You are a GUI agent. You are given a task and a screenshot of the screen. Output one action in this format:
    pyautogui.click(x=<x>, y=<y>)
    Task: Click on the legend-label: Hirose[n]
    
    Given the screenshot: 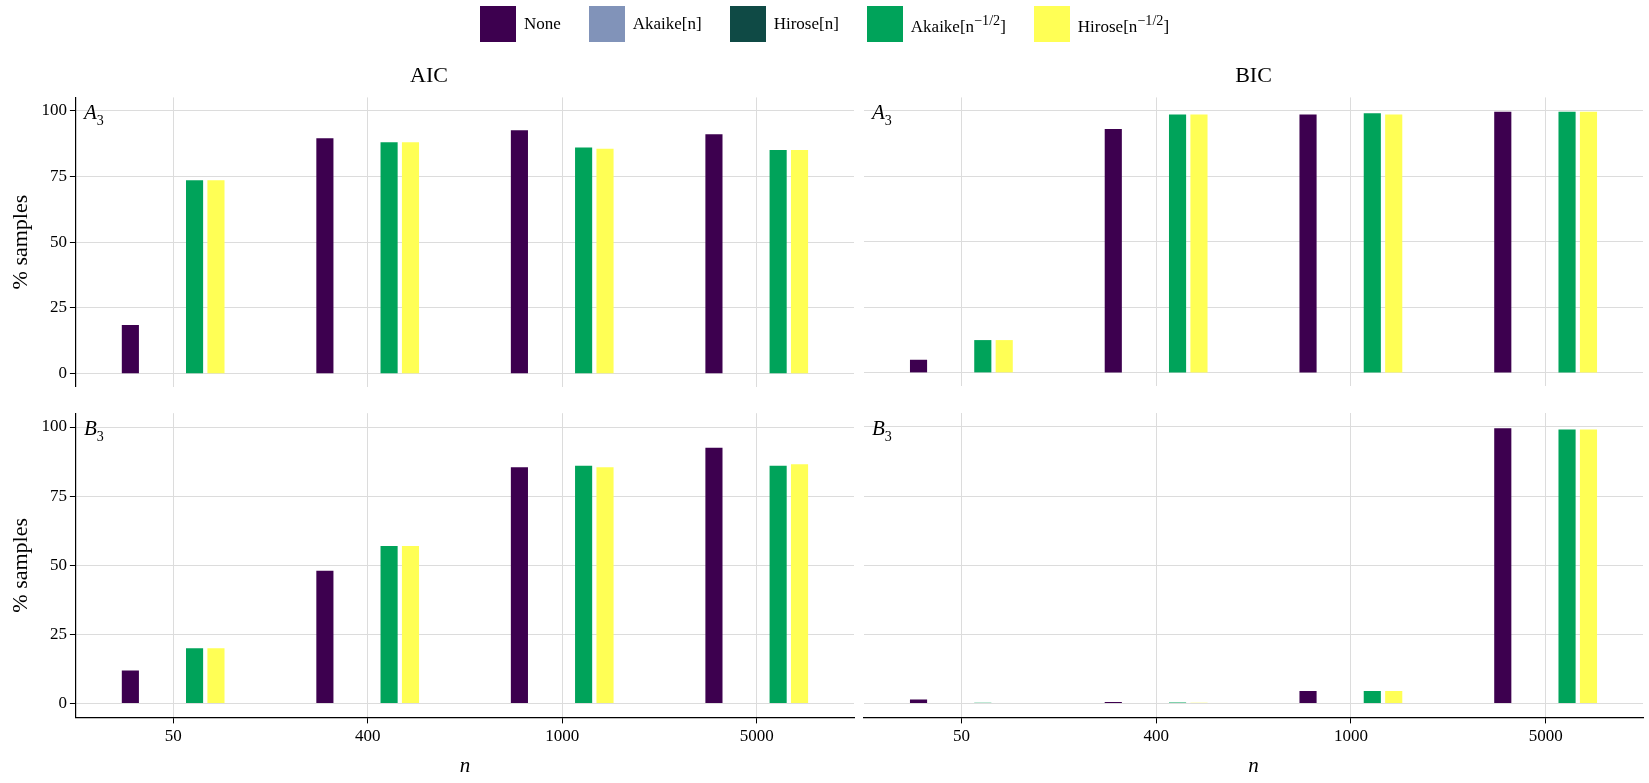 What is the action you would take?
    pyautogui.click(x=806, y=24)
    